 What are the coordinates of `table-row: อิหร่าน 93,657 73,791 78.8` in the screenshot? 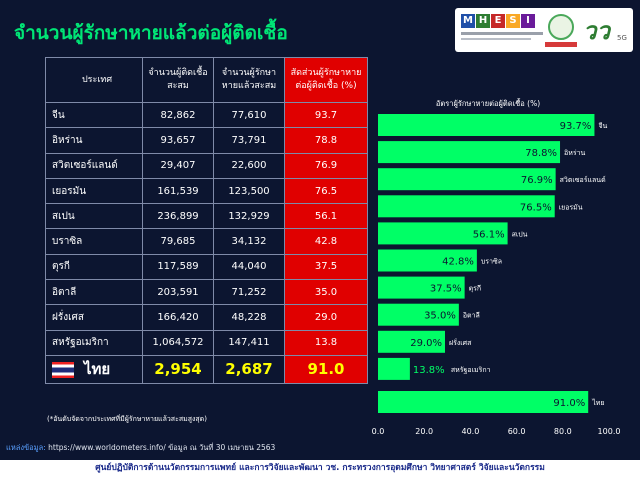 It's located at (206, 140).